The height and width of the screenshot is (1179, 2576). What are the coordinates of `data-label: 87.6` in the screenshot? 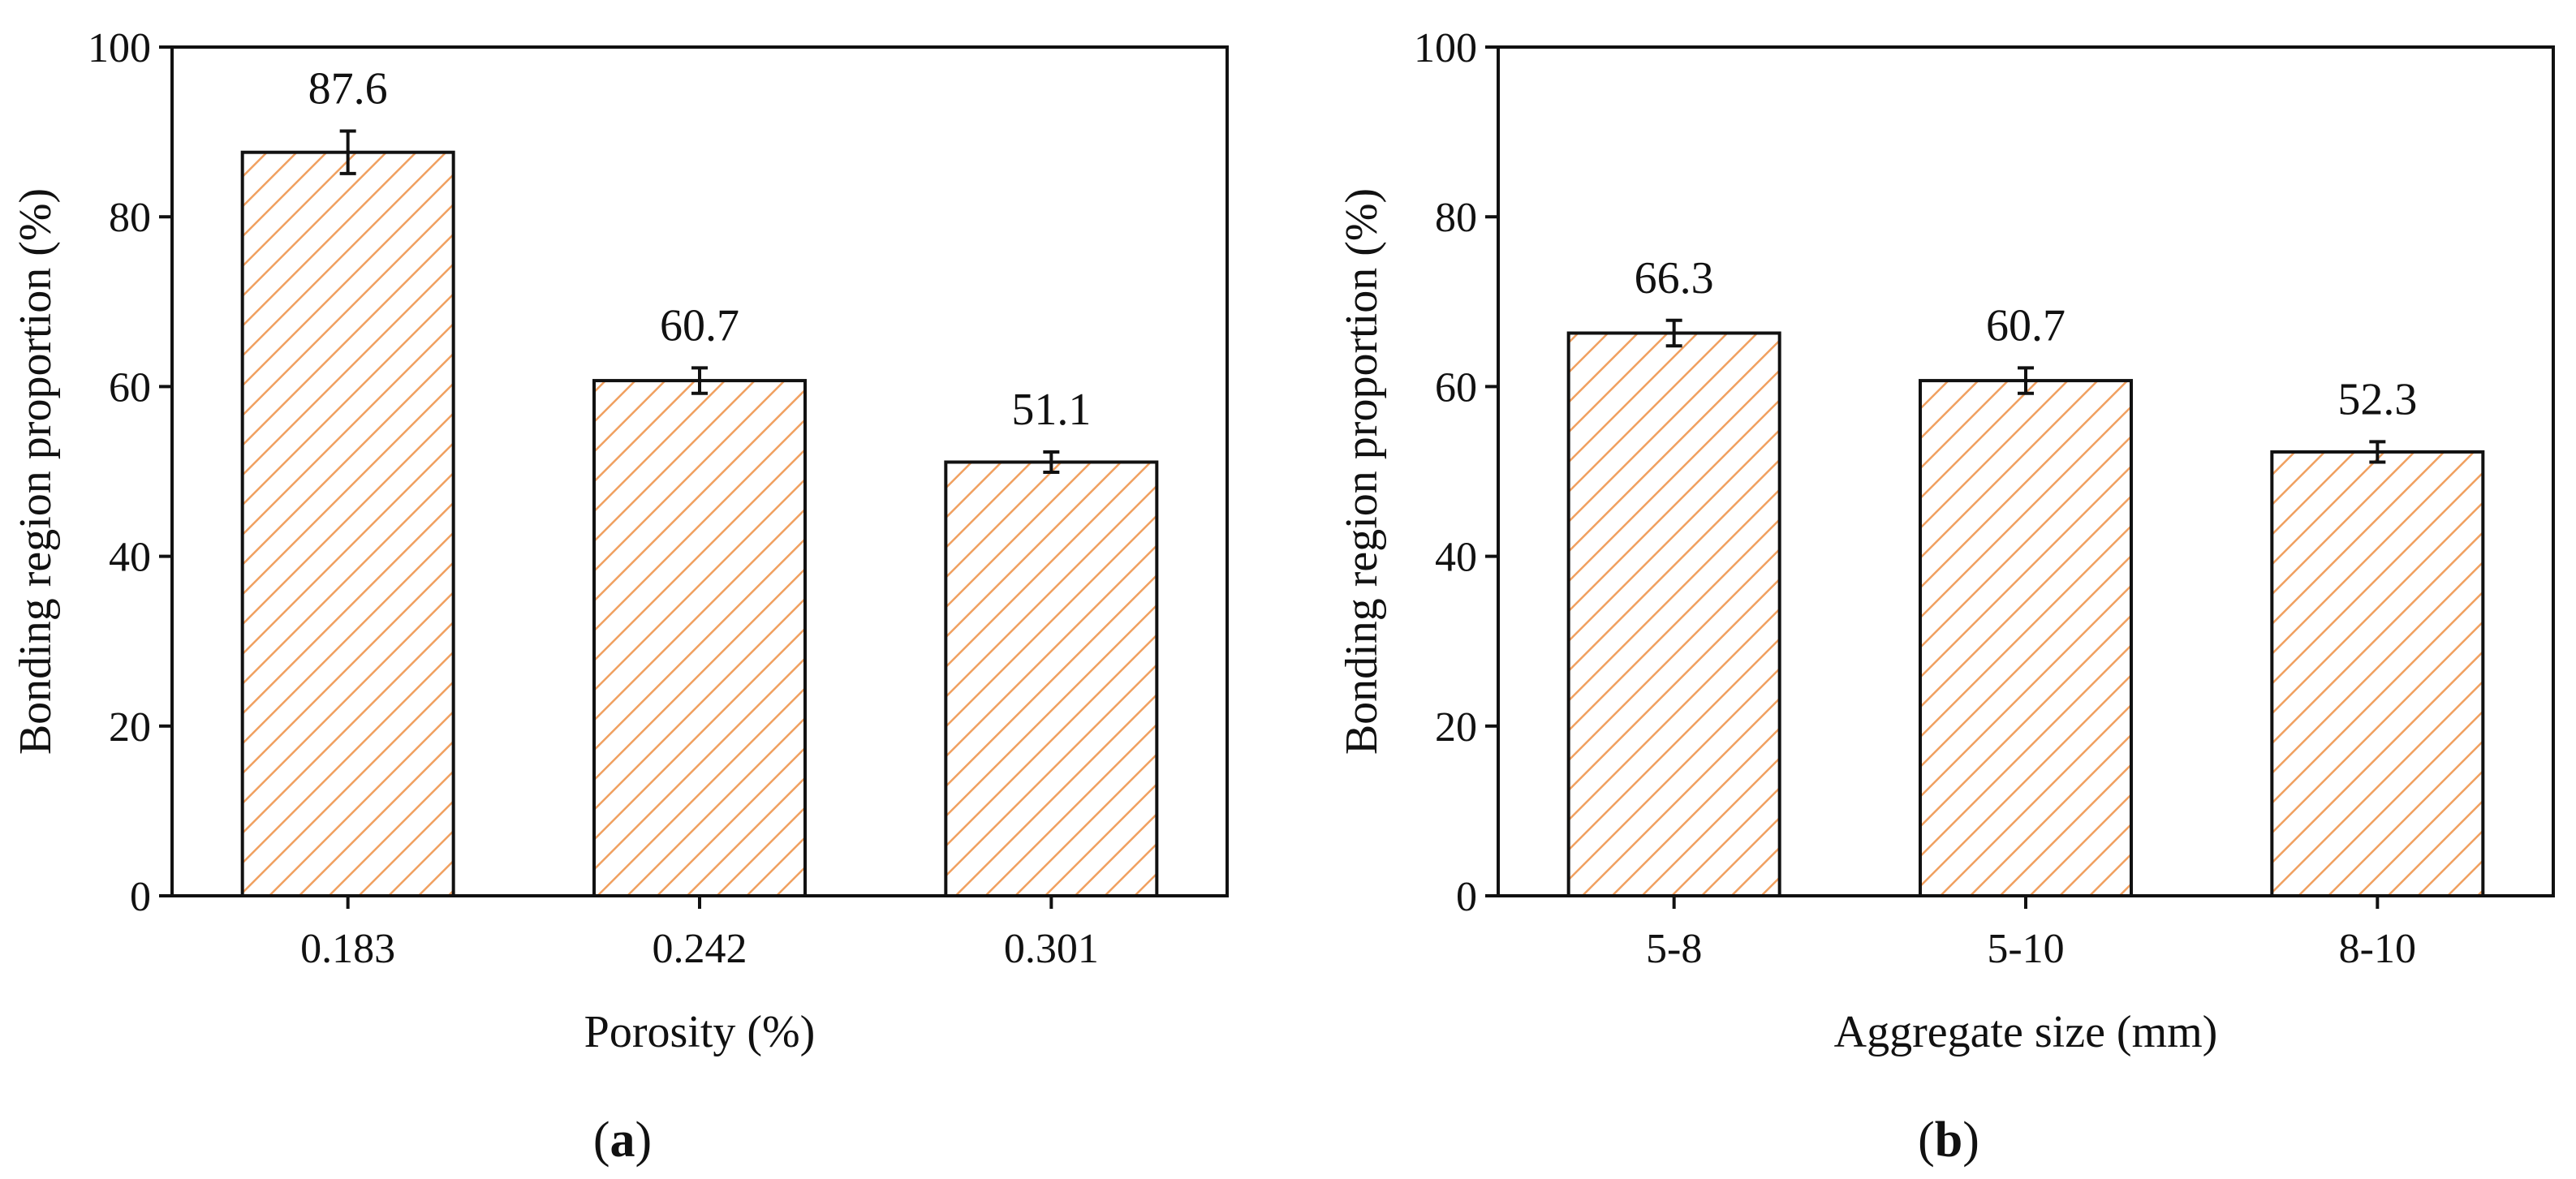 It's located at (348, 89).